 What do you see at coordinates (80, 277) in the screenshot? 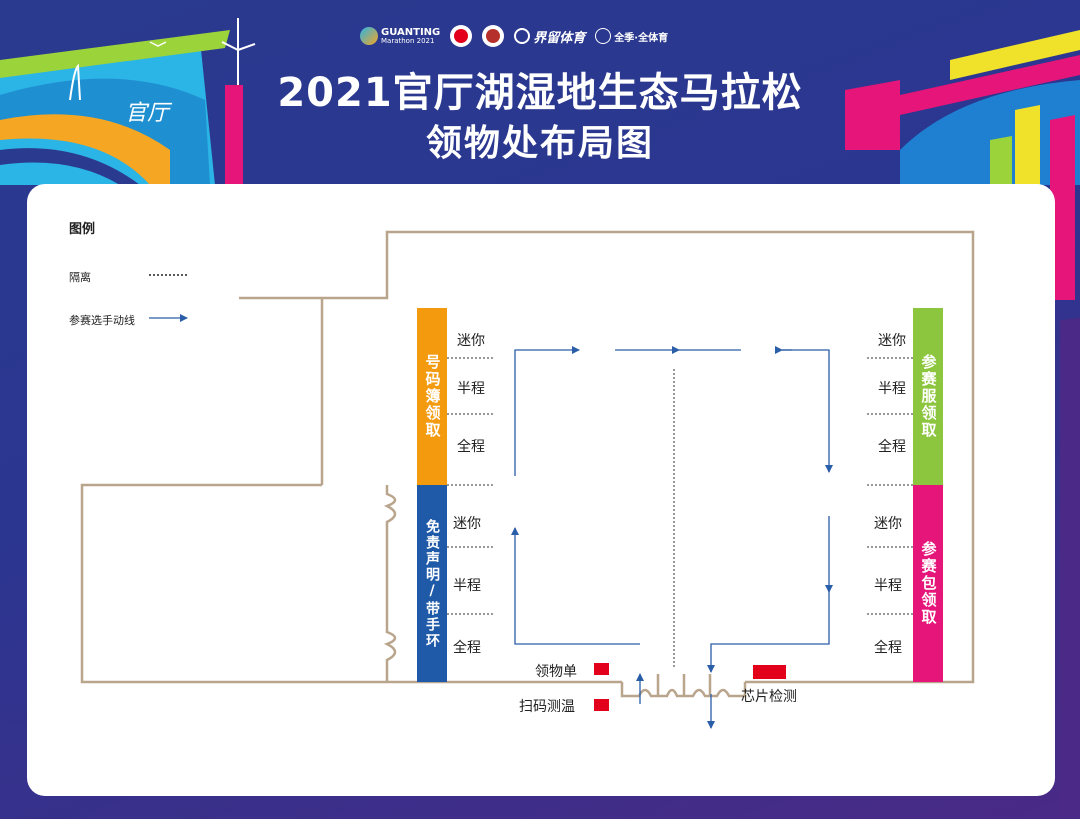
I see `legend-isolation-label: 隔离` at bounding box center [80, 277].